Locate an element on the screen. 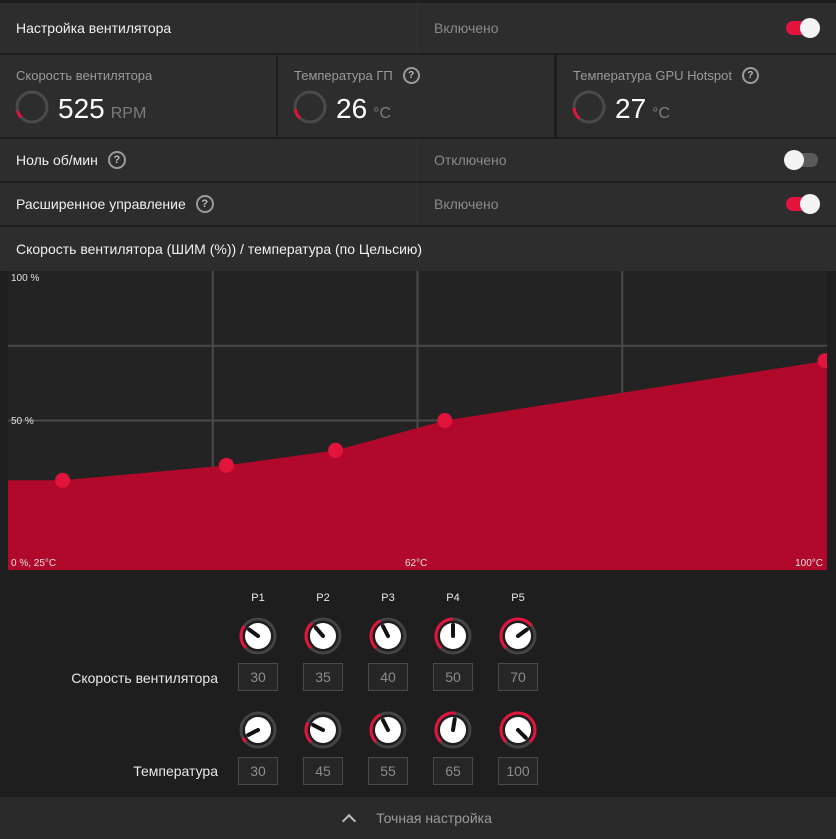 The height and width of the screenshot is (839, 836). fan-tuning-row: Настройка вентилятора Включено is located at coordinates (418, 28).